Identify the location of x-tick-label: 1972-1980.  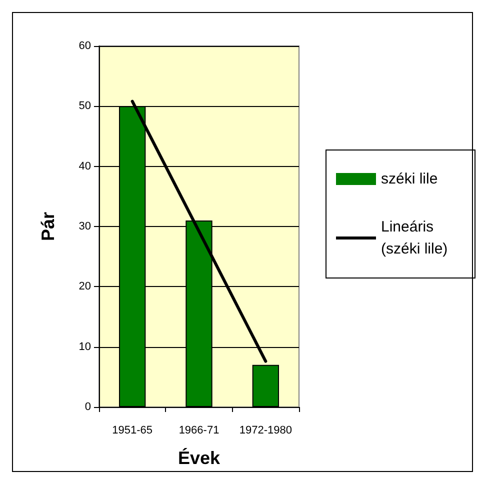
(265, 430).